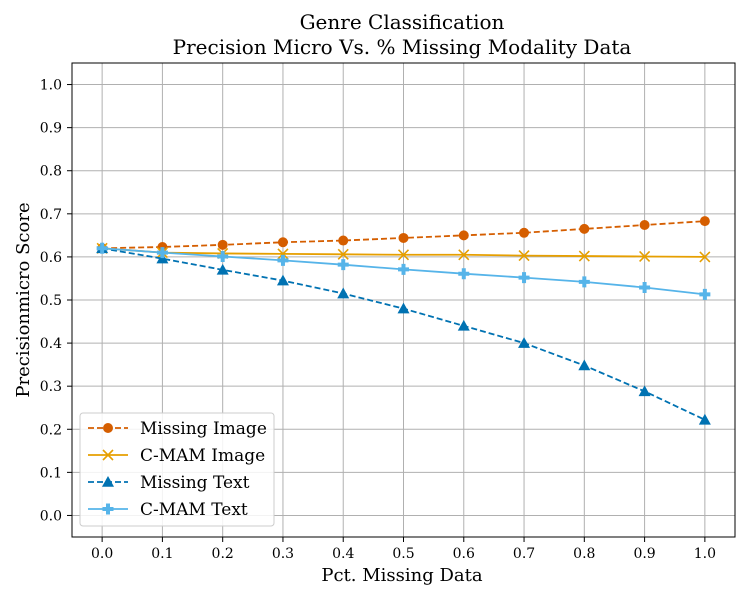  I want to click on x-tick-label: 0.3, so click(283, 554).